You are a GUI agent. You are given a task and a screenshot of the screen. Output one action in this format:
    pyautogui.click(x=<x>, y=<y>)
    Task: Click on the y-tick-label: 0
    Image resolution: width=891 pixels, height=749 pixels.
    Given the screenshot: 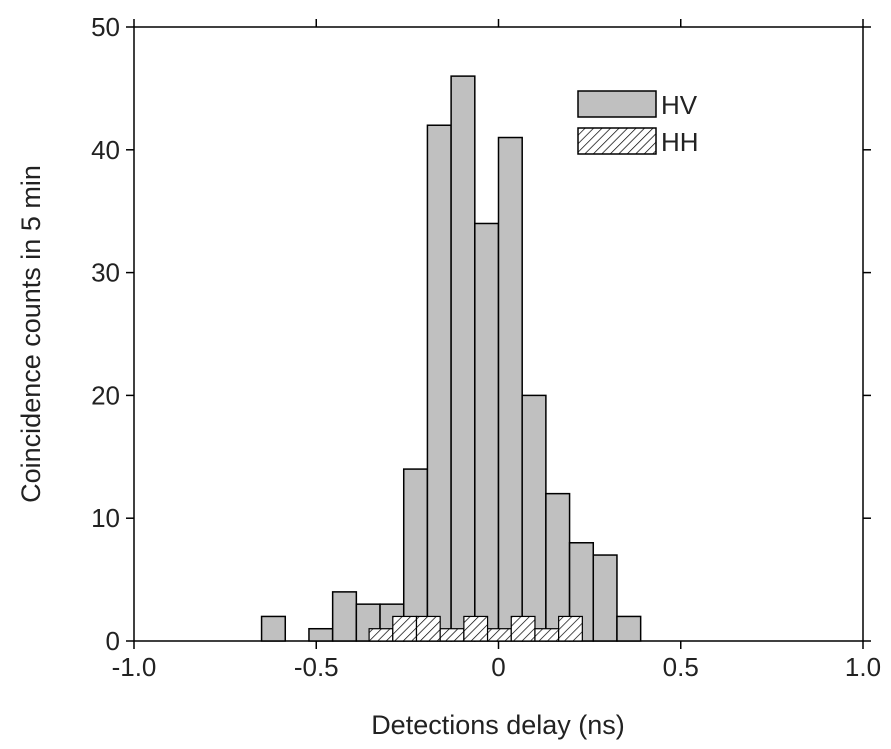 What is the action you would take?
    pyautogui.click(x=113, y=641)
    